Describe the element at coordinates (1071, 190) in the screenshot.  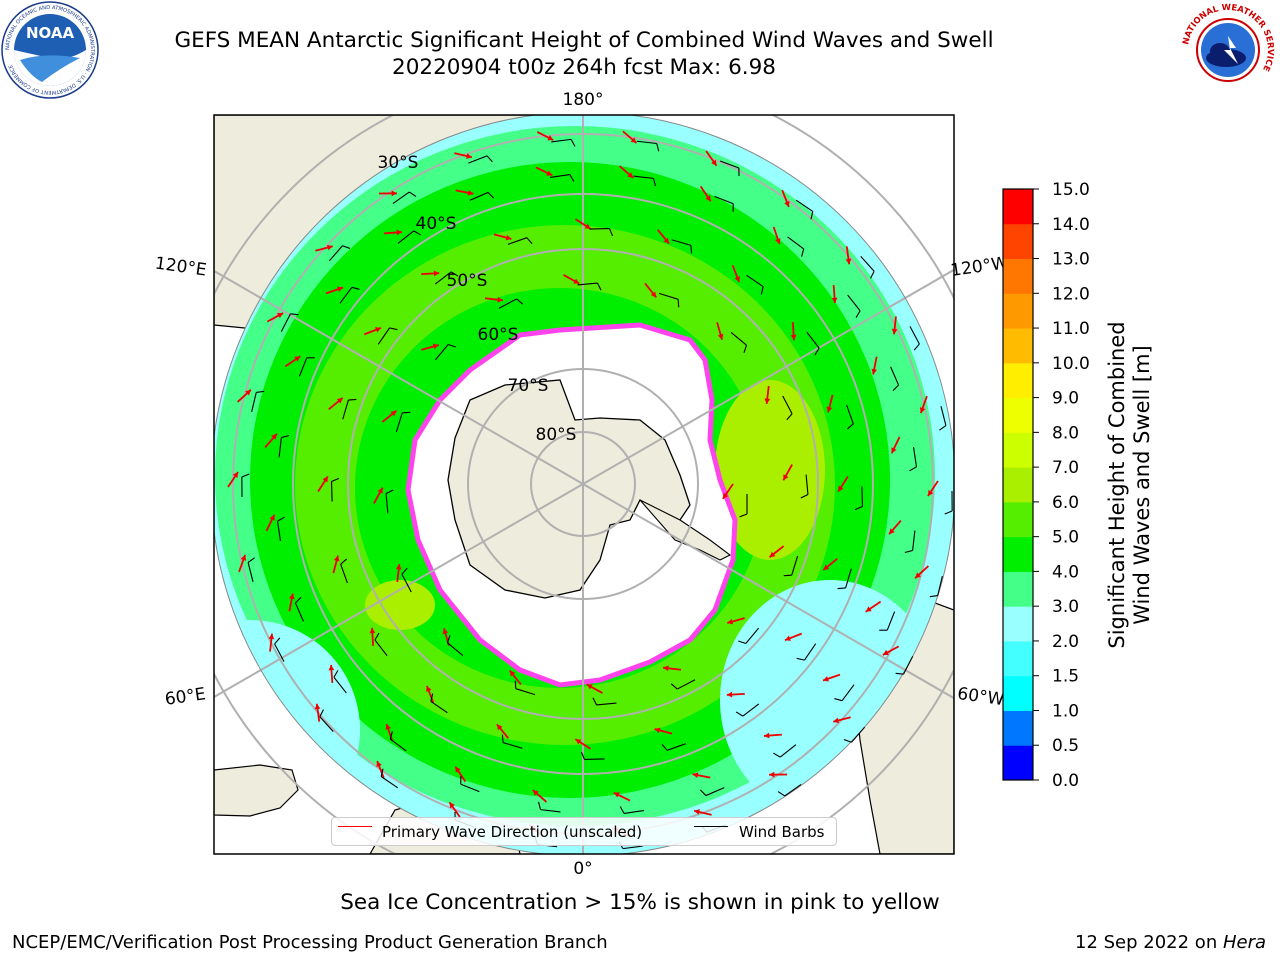
I see `colorbar-tick-label: 15.0` at that location.